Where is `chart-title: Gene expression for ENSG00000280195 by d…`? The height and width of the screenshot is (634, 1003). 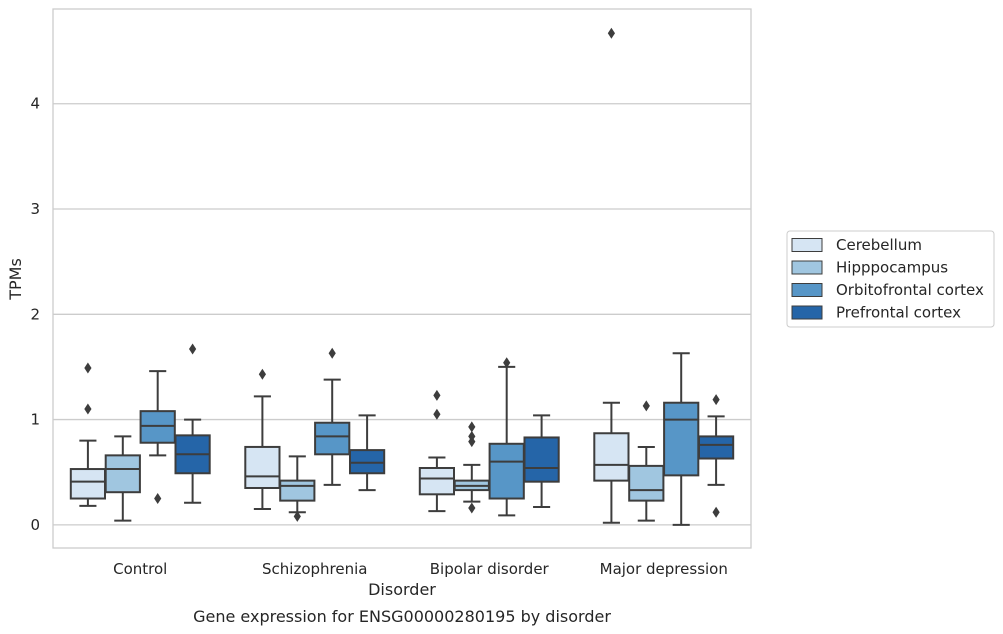
chart-title: Gene expression for ENSG00000280195 by d… is located at coordinates (402, 616).